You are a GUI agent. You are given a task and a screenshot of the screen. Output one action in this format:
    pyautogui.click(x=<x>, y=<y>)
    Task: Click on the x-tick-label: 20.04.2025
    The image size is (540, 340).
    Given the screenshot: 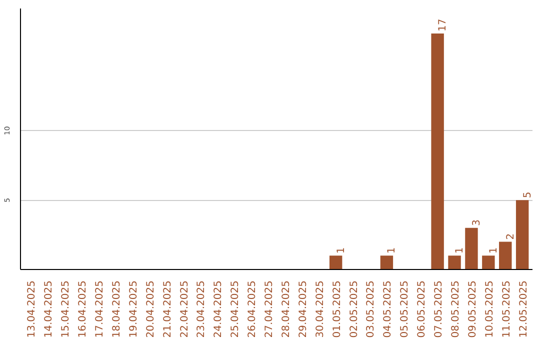 What is the action you would take?
    pyautogui.click(x=150, y=309)
    